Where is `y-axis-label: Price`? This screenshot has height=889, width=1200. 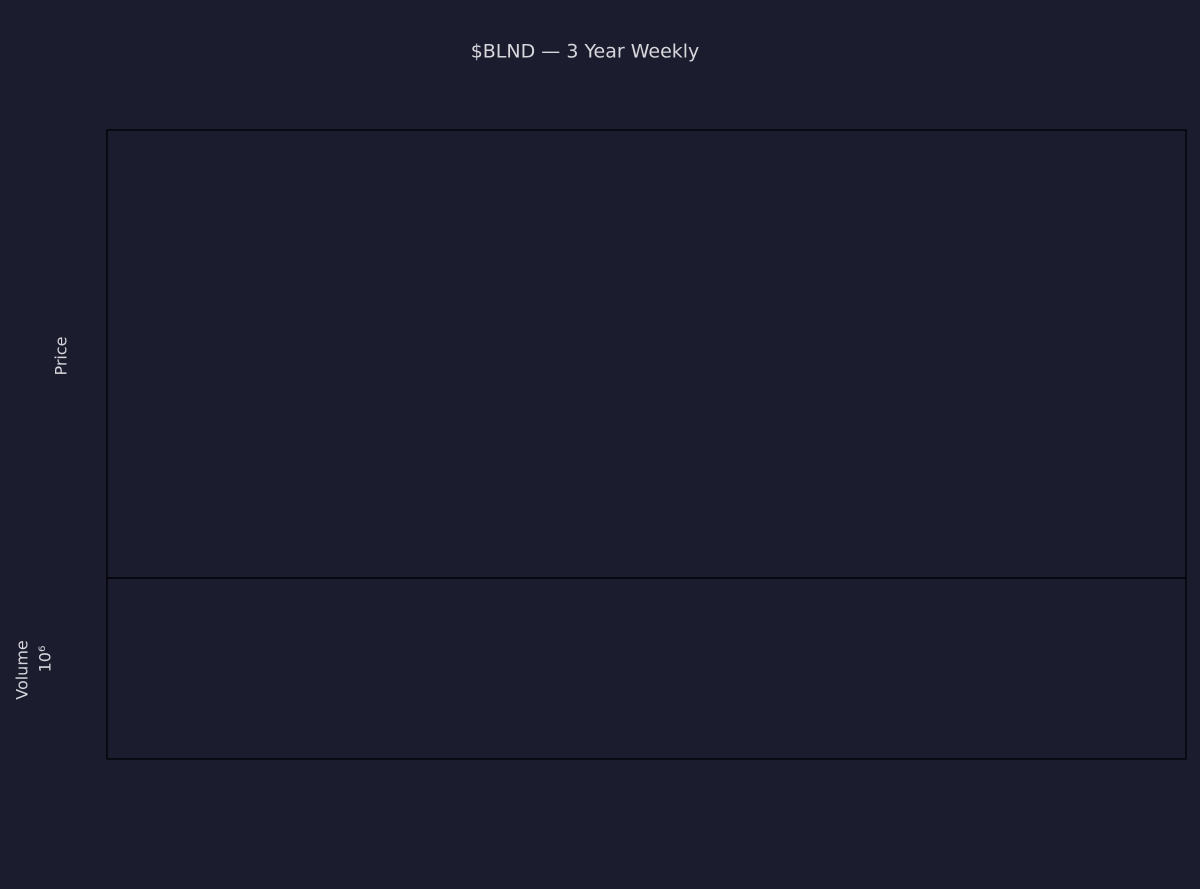 y-axis-label: Price is located at coordinates (61, 355).